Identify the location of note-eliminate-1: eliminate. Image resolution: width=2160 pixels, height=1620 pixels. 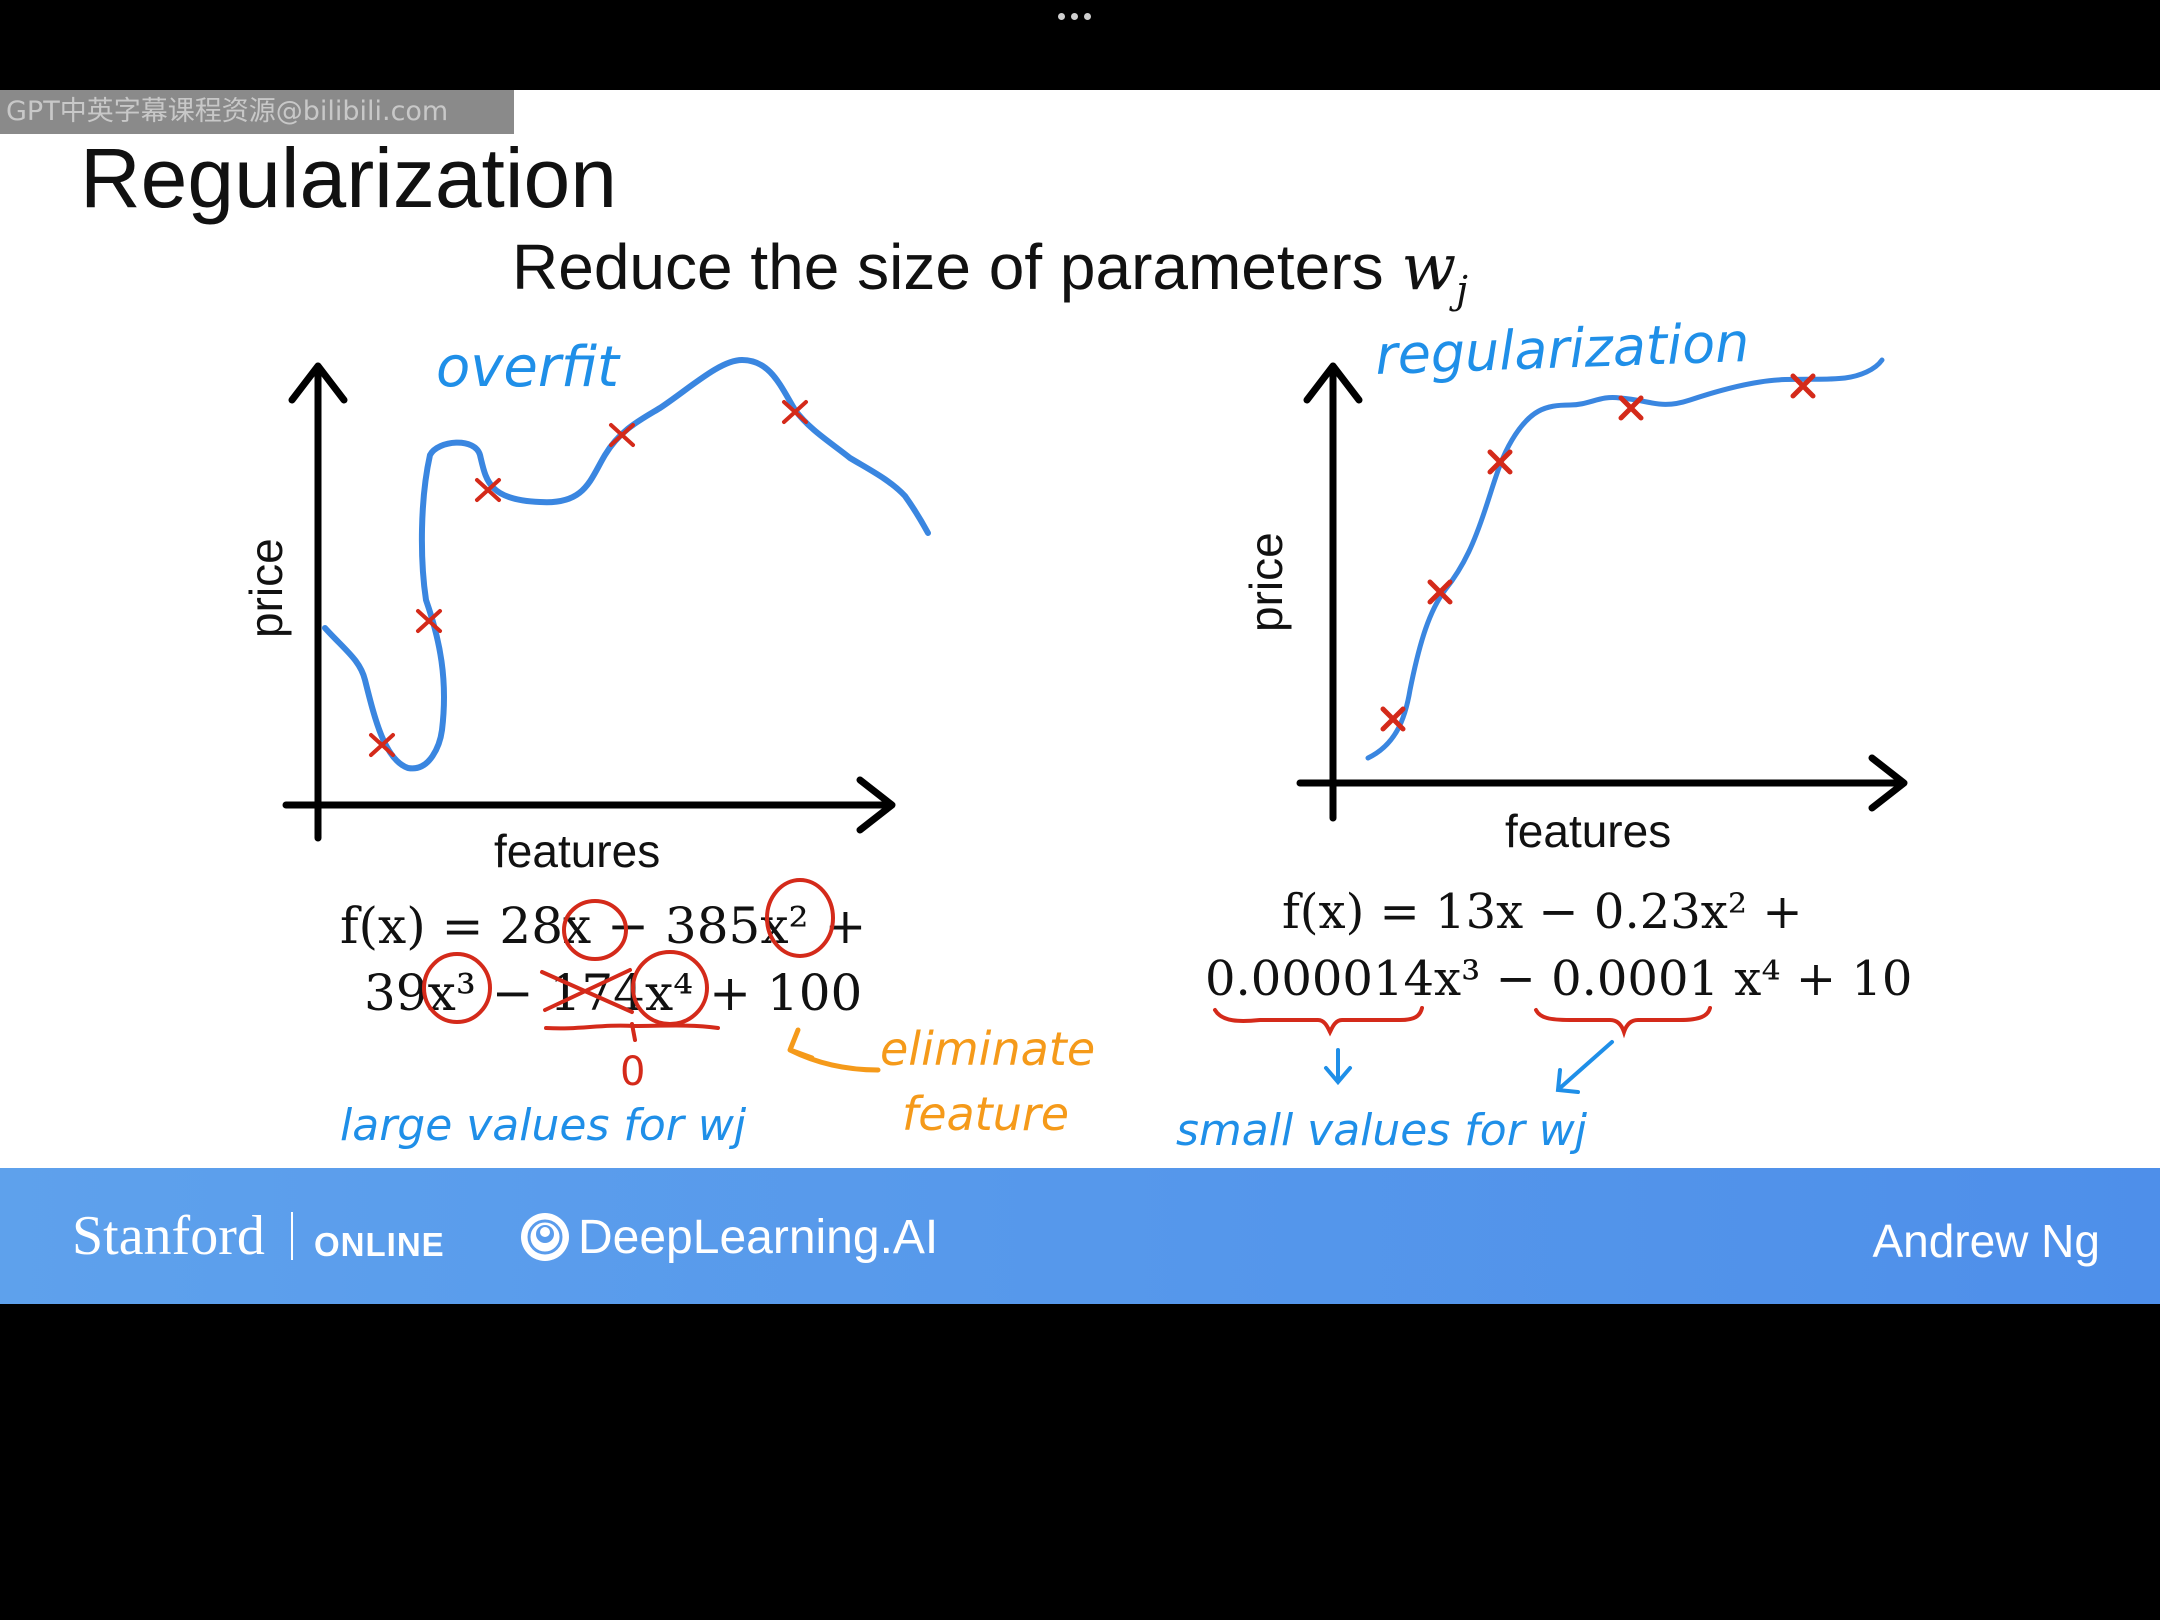
(987, 1049).